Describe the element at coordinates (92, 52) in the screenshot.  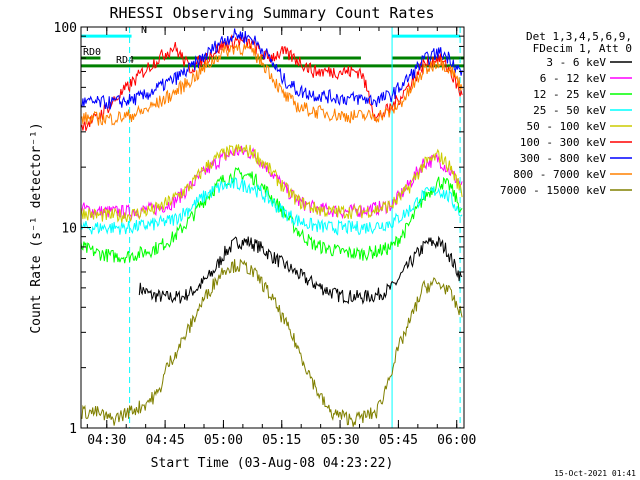
I see `flag-label: RD0` at that location.